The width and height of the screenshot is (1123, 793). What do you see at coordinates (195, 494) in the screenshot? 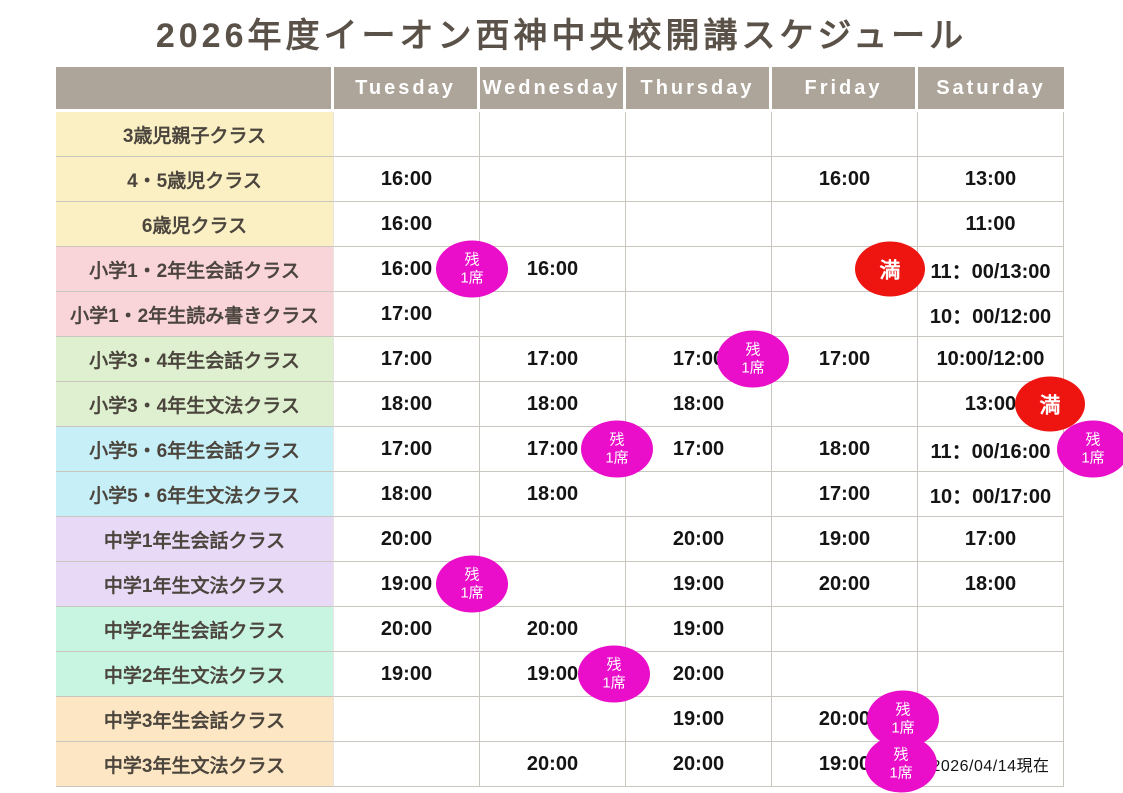
I see `class-label-cell: 小学5・6年生文法クラス` at bounding box center [195, 494].